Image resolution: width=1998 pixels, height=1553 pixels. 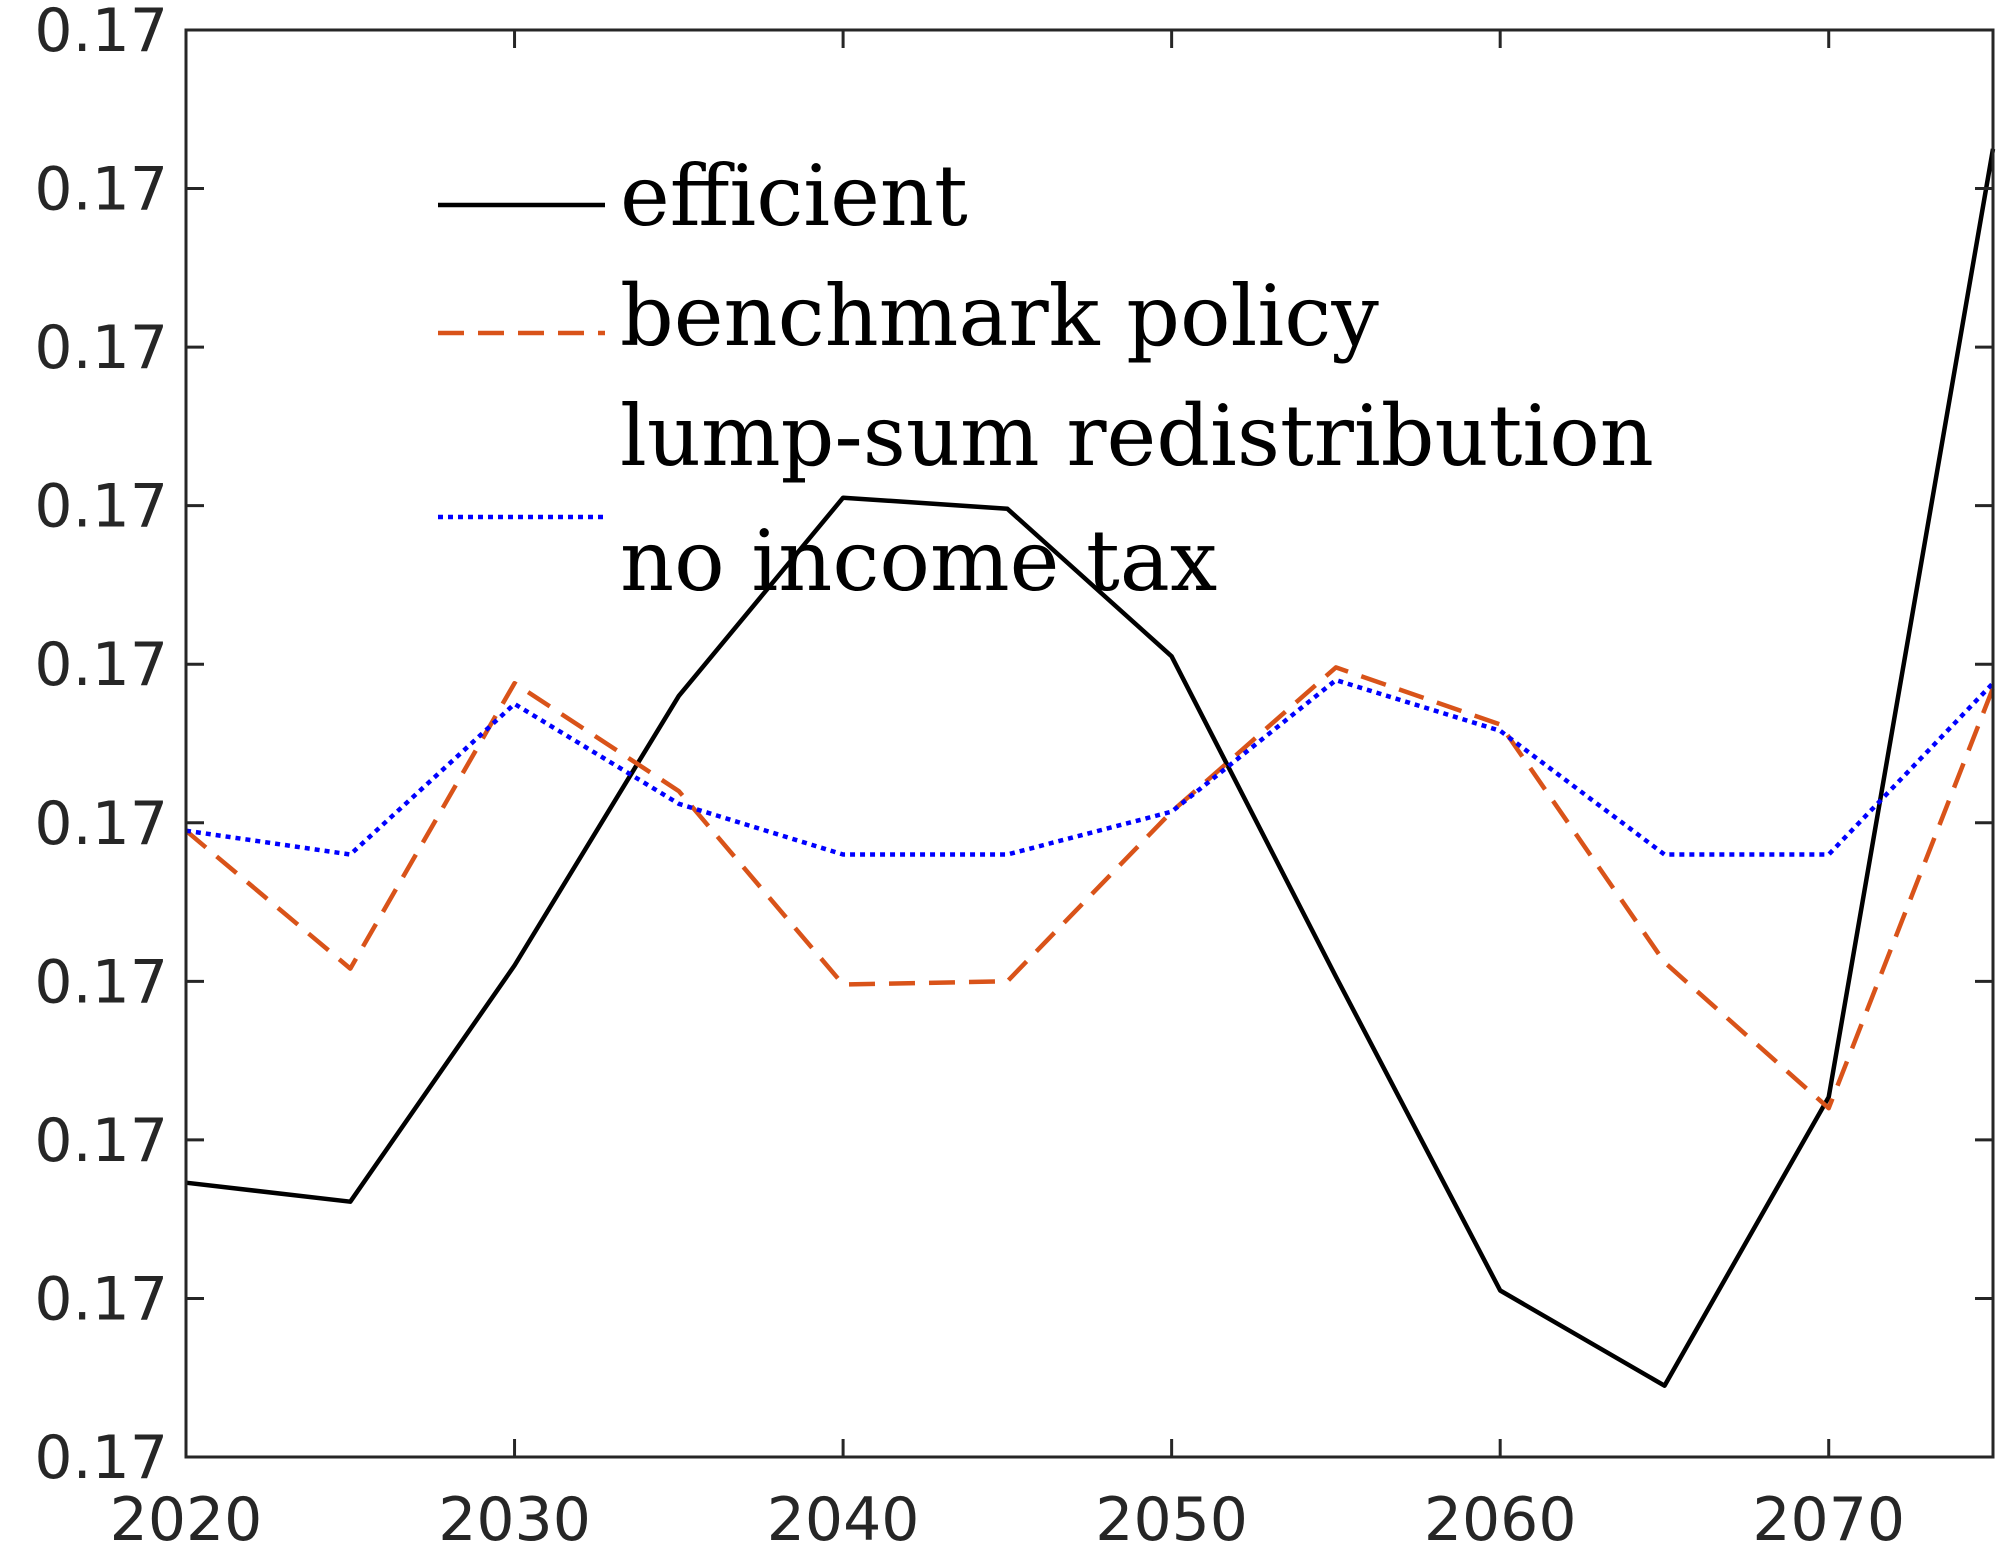 I want to click on legend-label: no income tax, so click(x=918, y=561).